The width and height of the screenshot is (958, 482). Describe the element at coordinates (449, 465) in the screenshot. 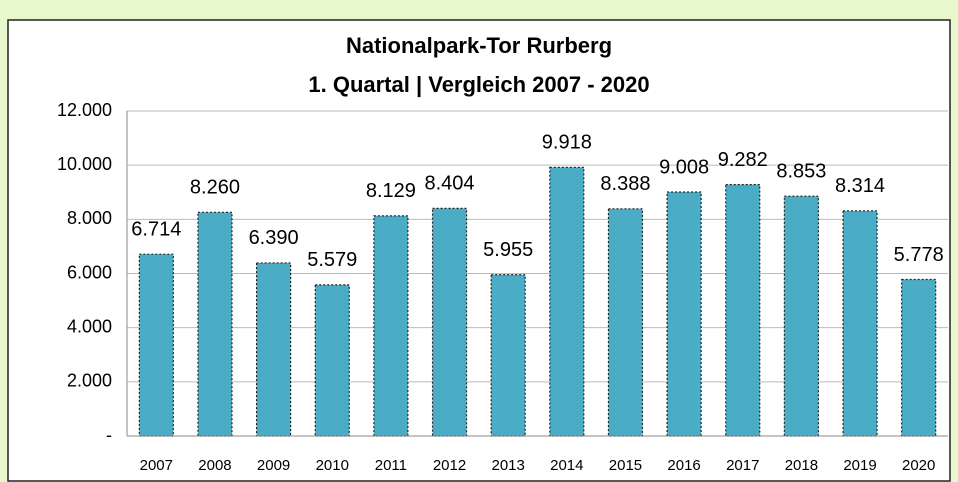

I see `x-tick-label: 2012` at that location.